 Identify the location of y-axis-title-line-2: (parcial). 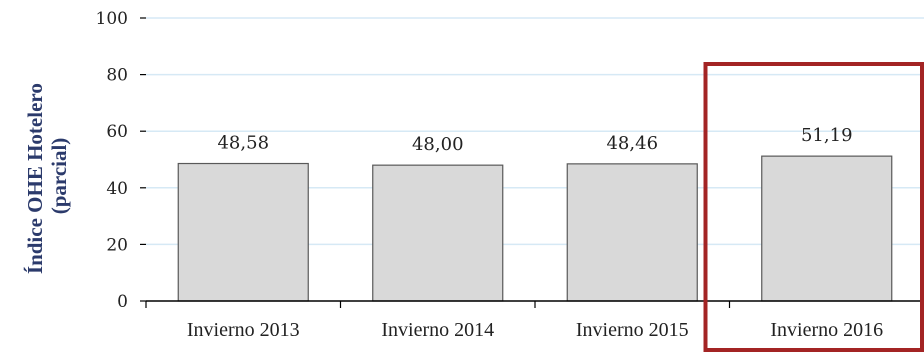
(59, 176).